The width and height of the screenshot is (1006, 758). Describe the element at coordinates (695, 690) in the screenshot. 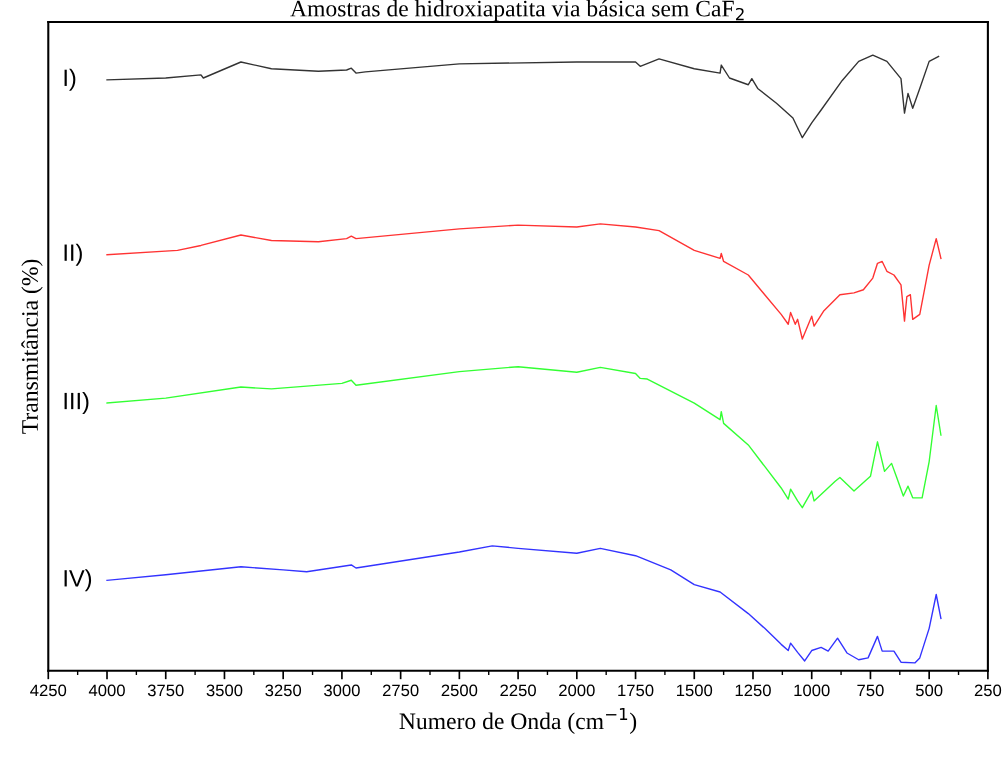

I see `x-tick-label: 1500` at that location.